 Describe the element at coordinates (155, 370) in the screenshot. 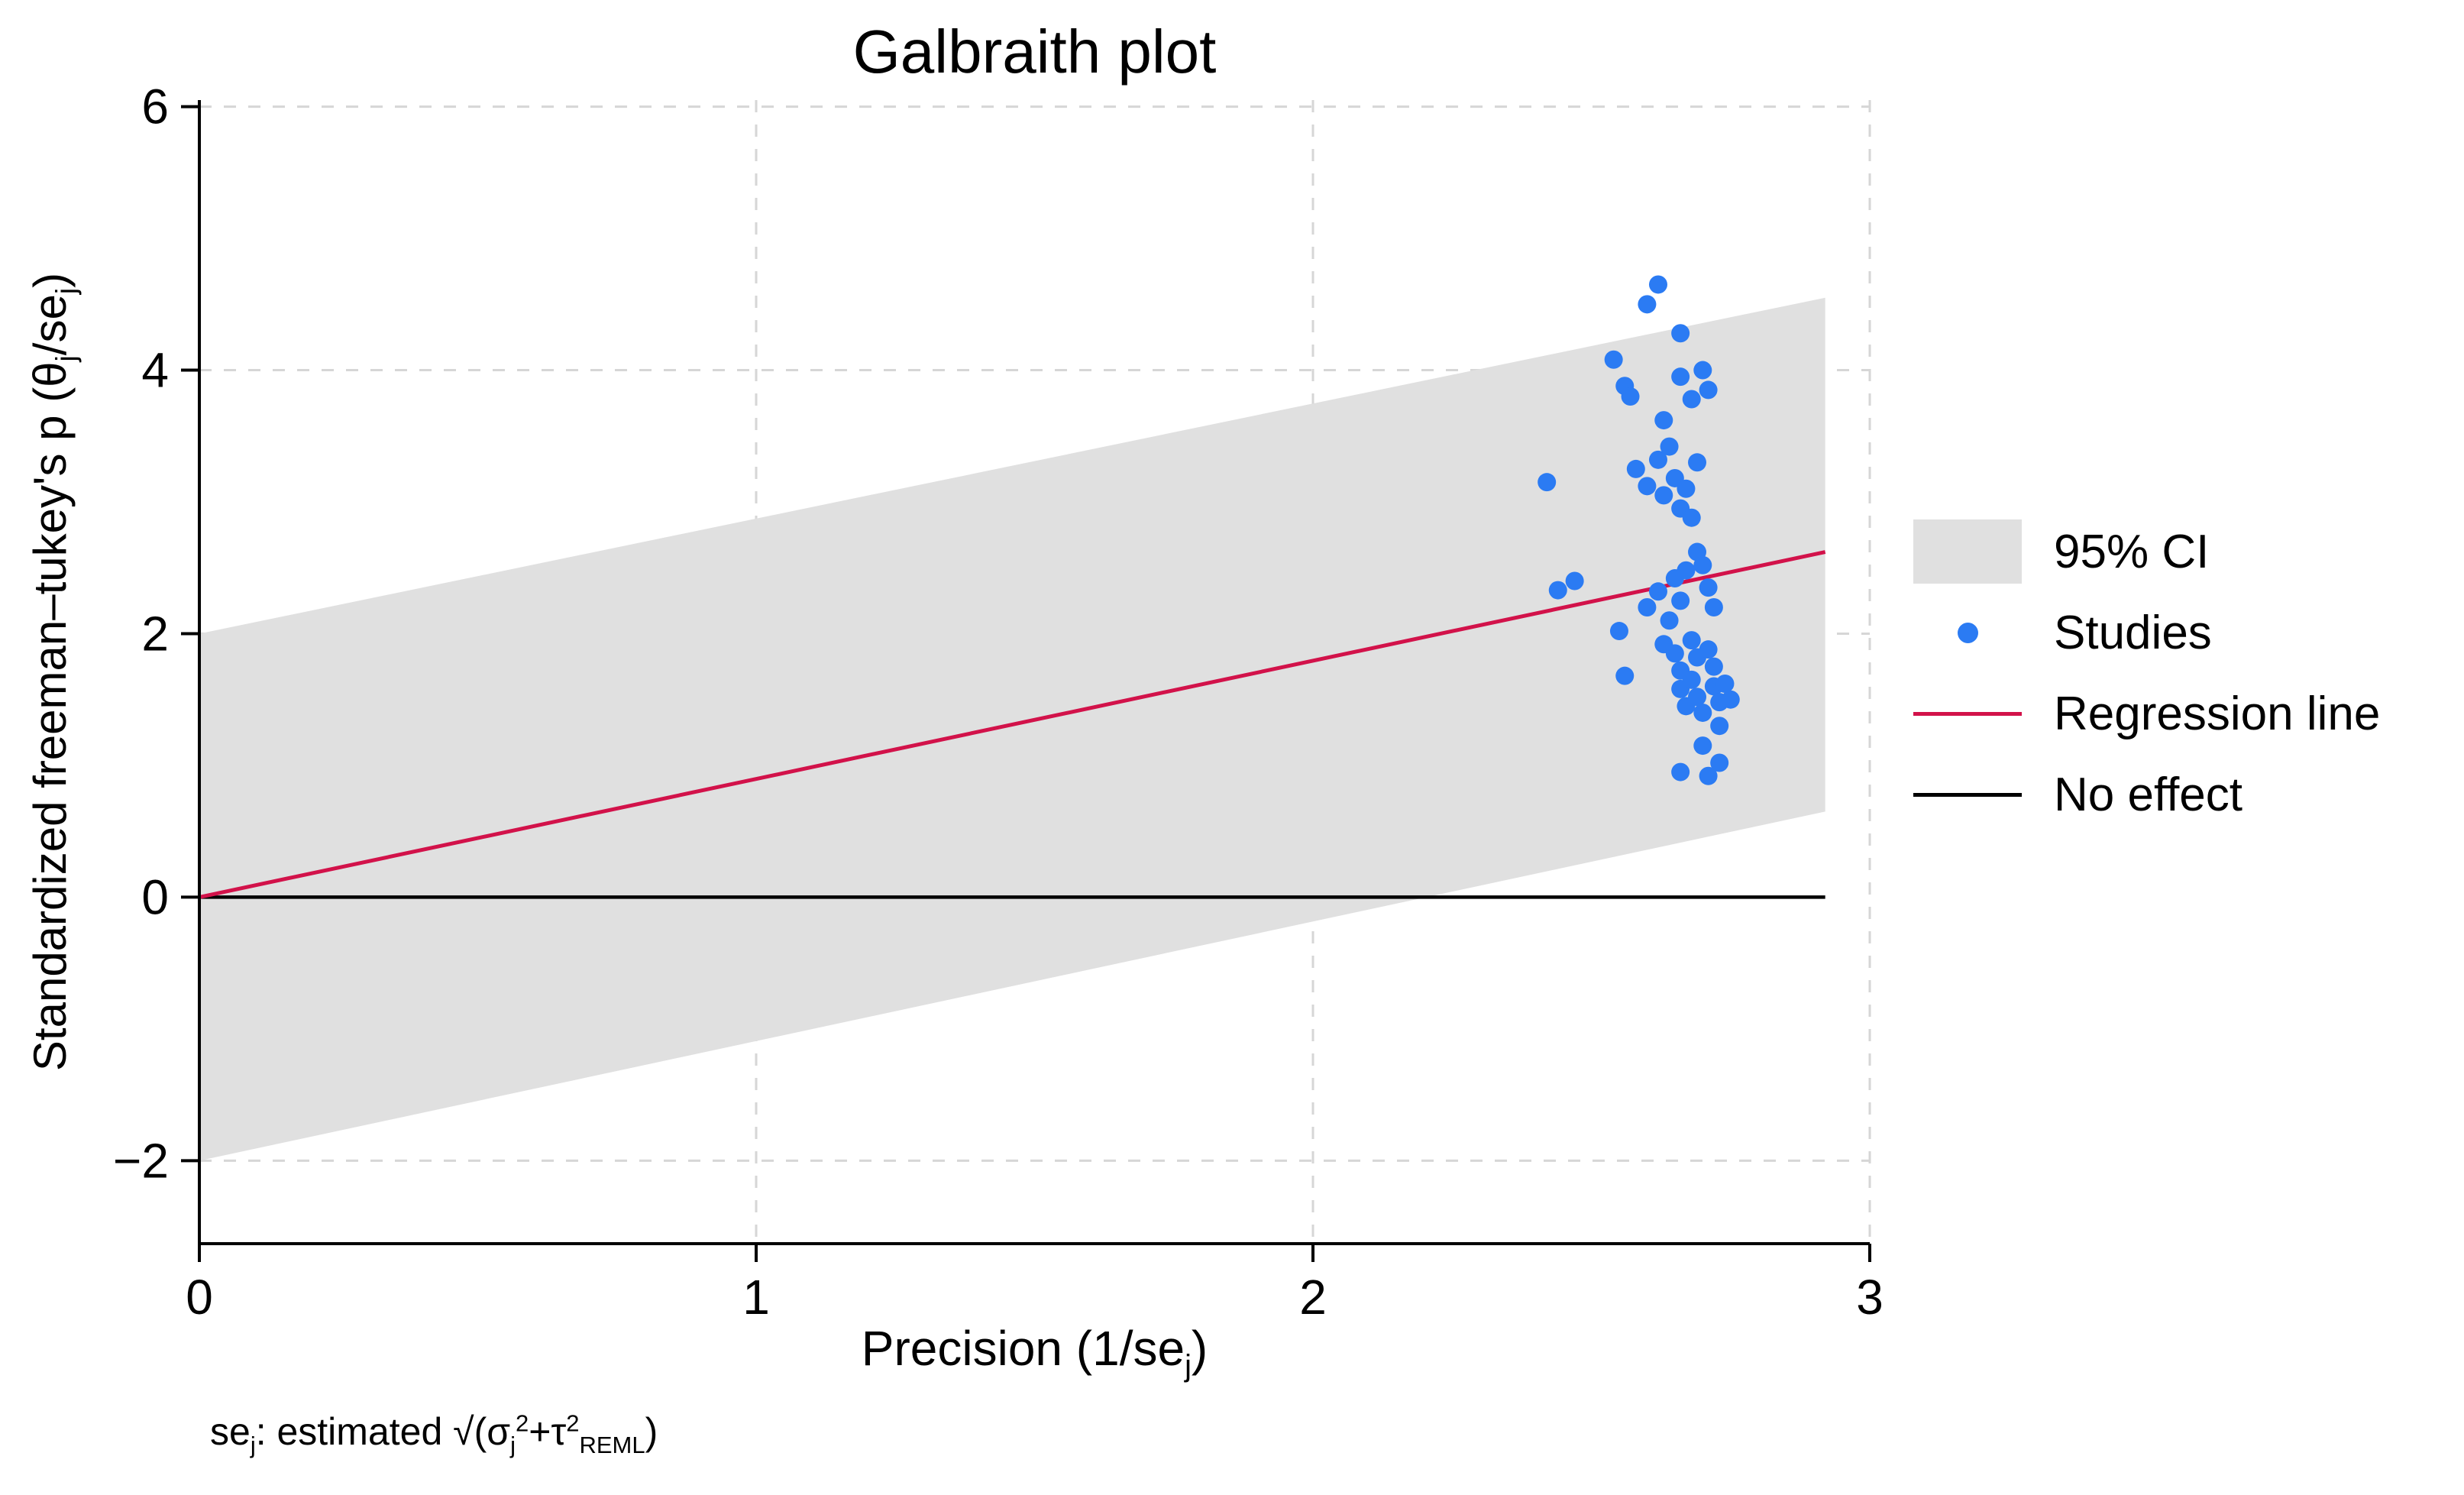

I see `y-tick-label: 4` at that location.